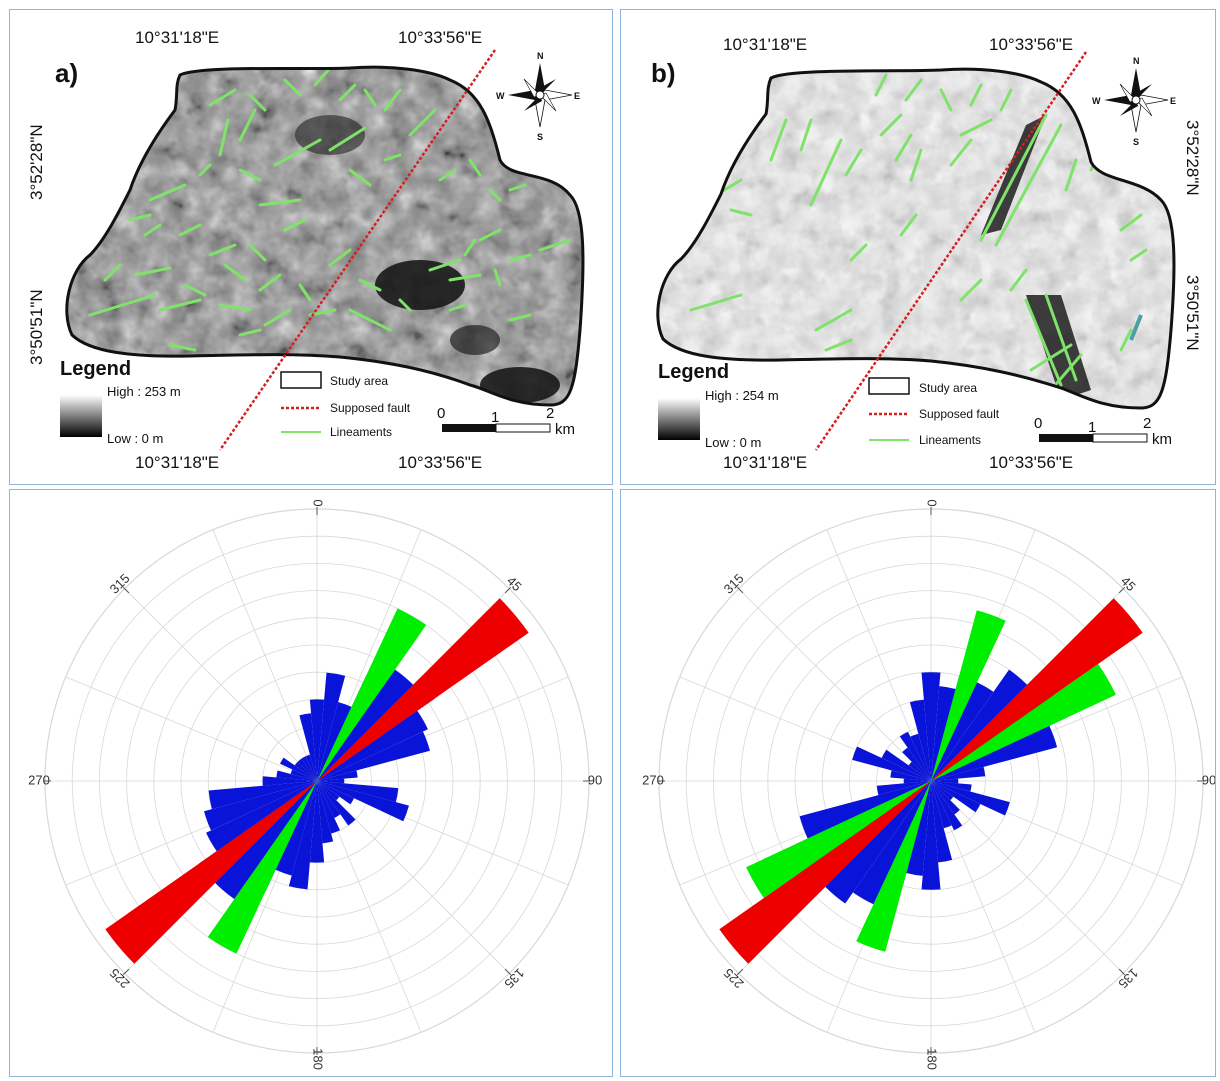  Describe the element at coordinates (361, 432) in the screenshot. I see `legend-lineaments: Lineaments` at that location.